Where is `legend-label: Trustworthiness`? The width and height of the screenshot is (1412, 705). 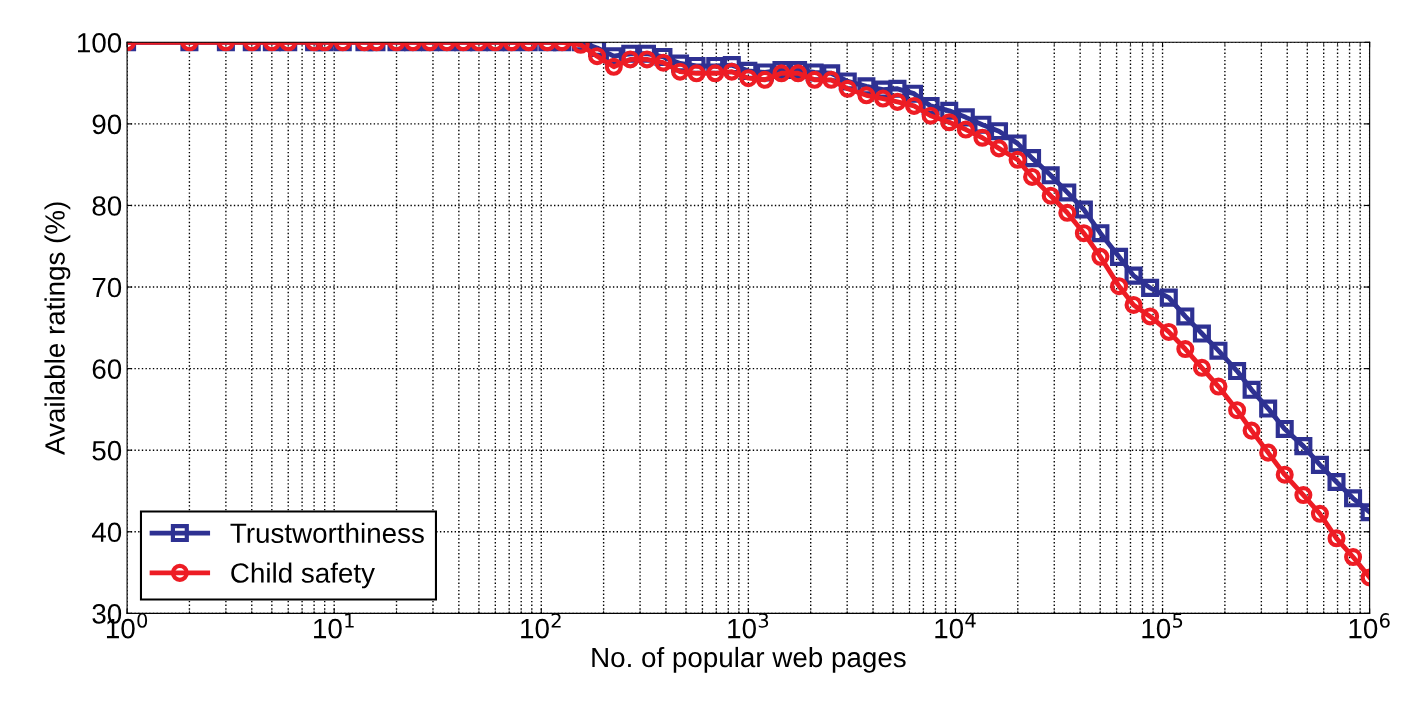 legend-label: Trustworthiness is located at coordinates (327, 533).